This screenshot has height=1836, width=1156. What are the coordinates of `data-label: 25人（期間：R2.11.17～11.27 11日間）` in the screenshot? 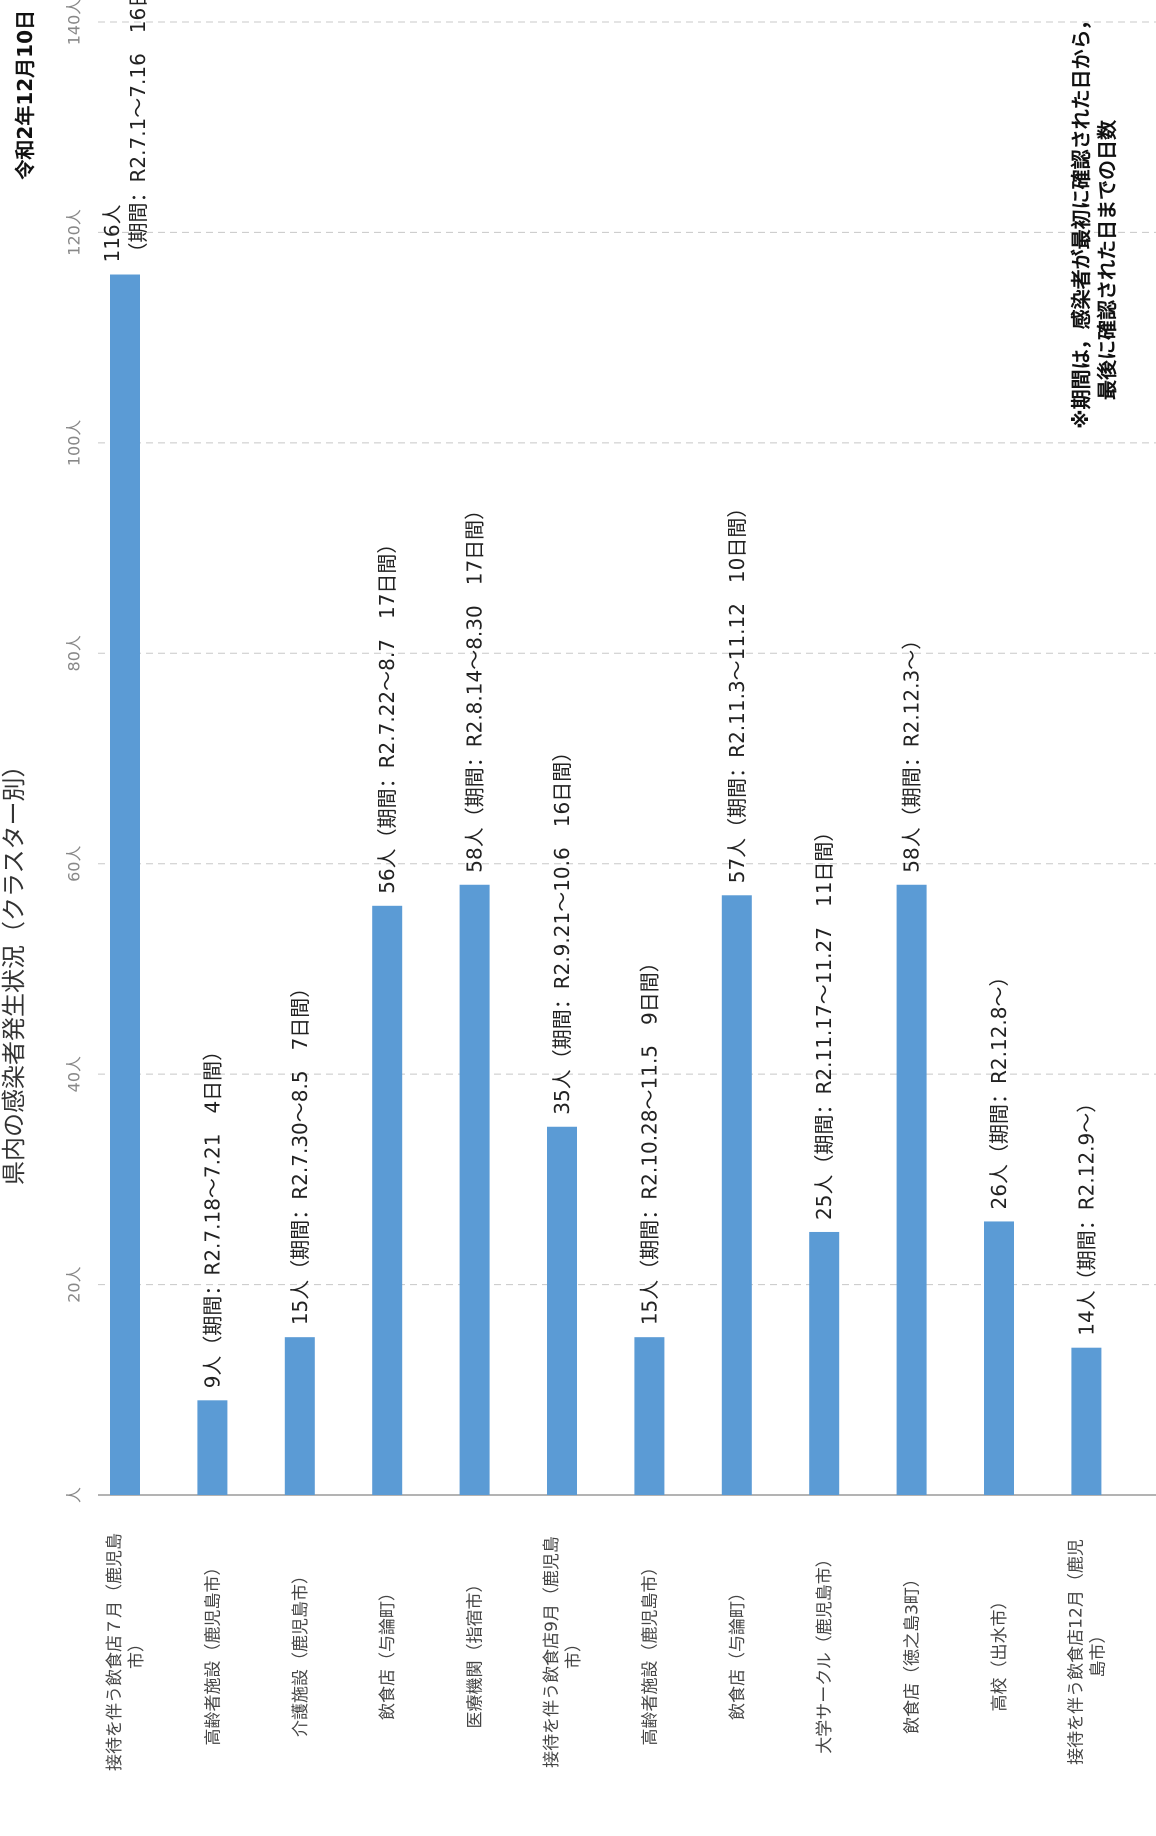 It's located at (824, 1021).